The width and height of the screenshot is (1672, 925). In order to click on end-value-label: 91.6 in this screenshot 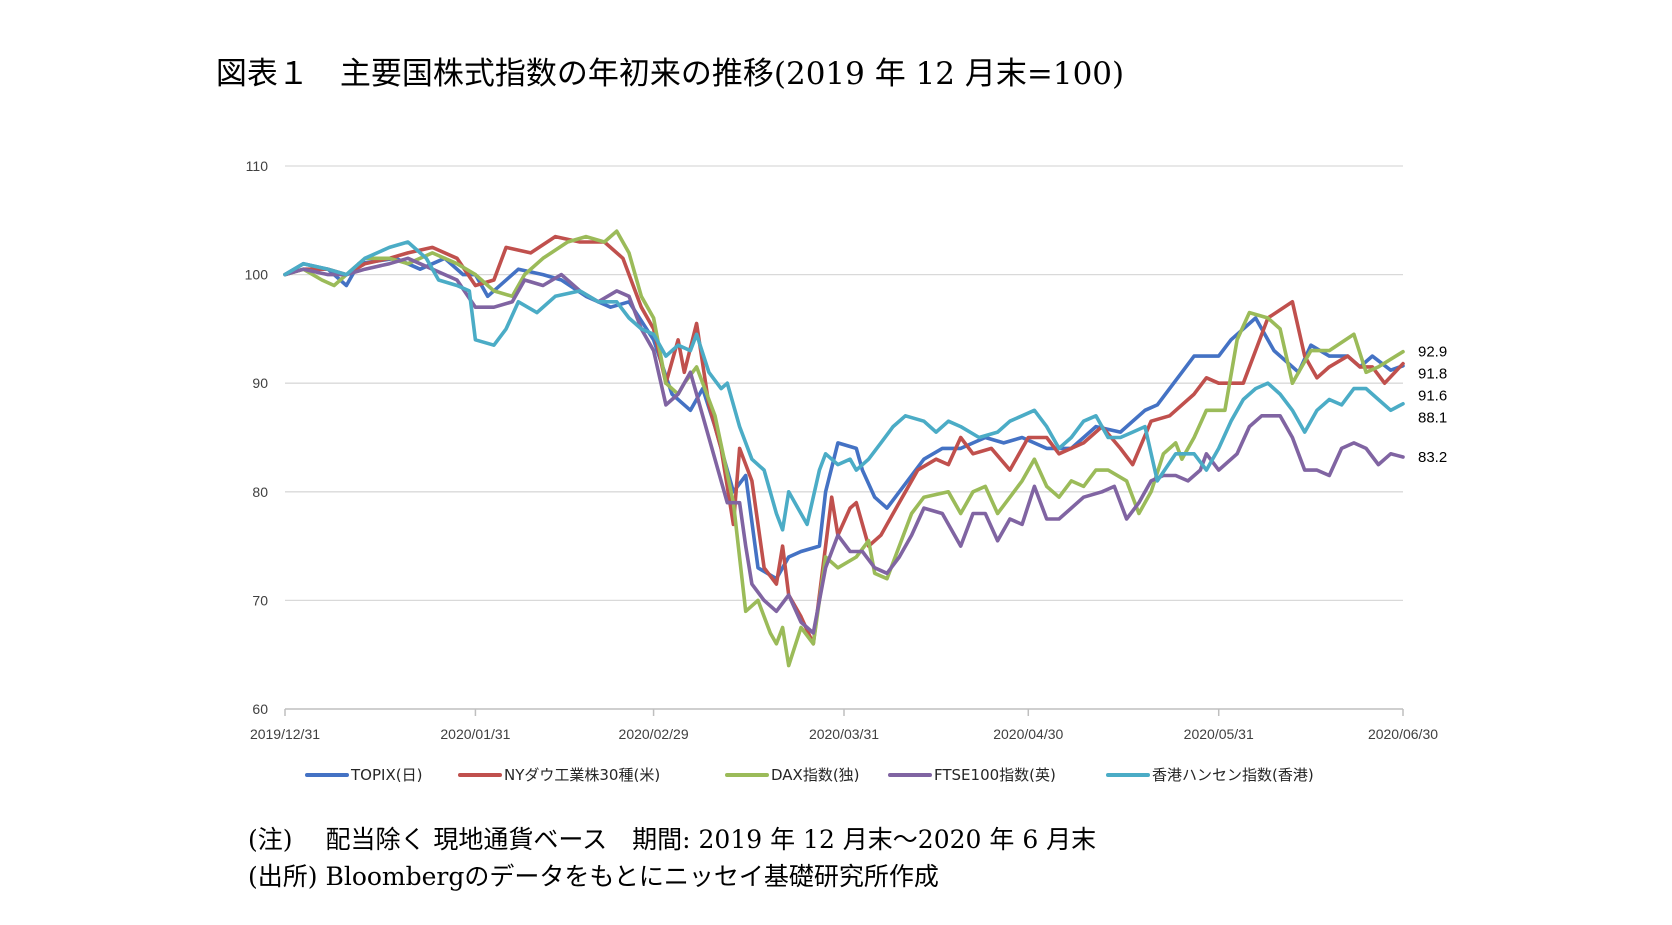, I will do `click(1432, 396)`.